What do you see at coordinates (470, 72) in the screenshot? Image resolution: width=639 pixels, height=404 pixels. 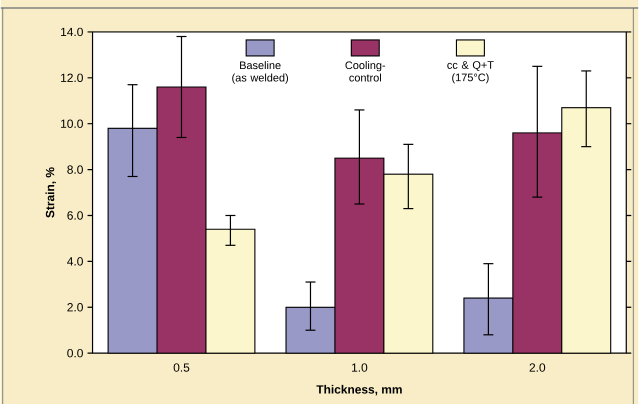 I see `legend-label: cc & Q+T (175°C)` at bounding box center [470, 72].